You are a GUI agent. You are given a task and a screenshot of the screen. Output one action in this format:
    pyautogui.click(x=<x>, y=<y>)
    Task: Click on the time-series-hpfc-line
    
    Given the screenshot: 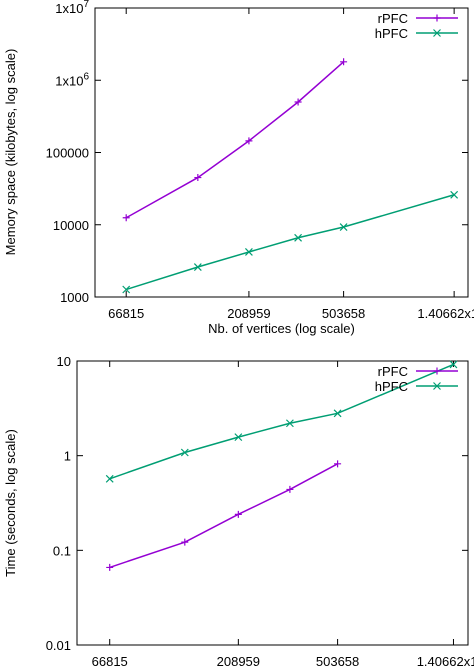 What is the action you would take?
    pyautogui.click(x=281, y=421)
    